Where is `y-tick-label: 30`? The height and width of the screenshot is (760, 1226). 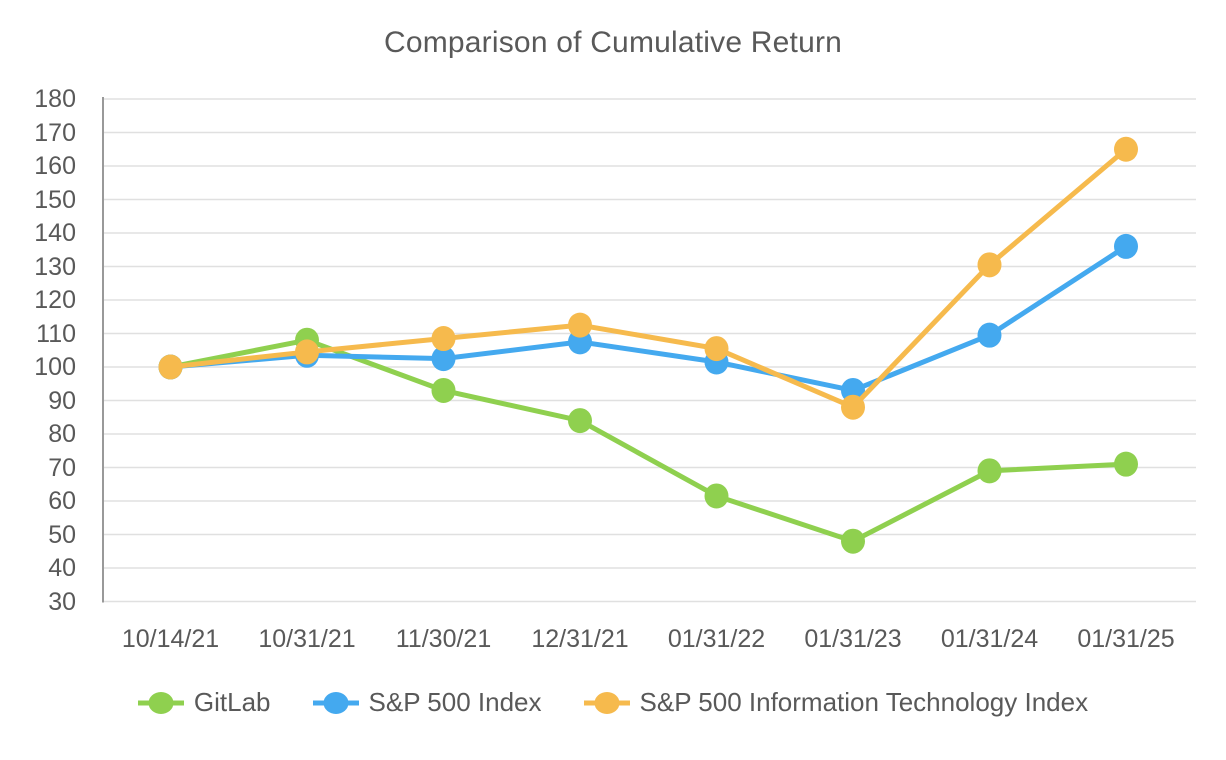
y-tick-label: 30 is located at coordinates (62, 601).